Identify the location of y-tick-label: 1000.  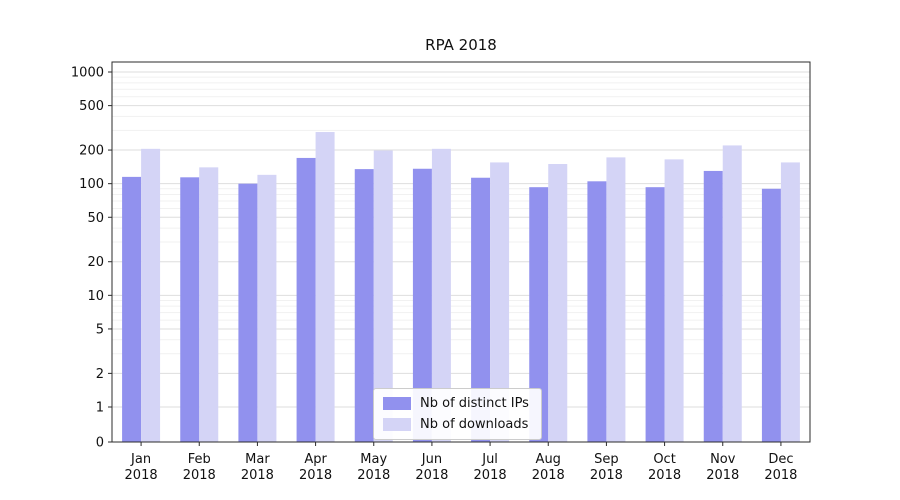
(87, 73).